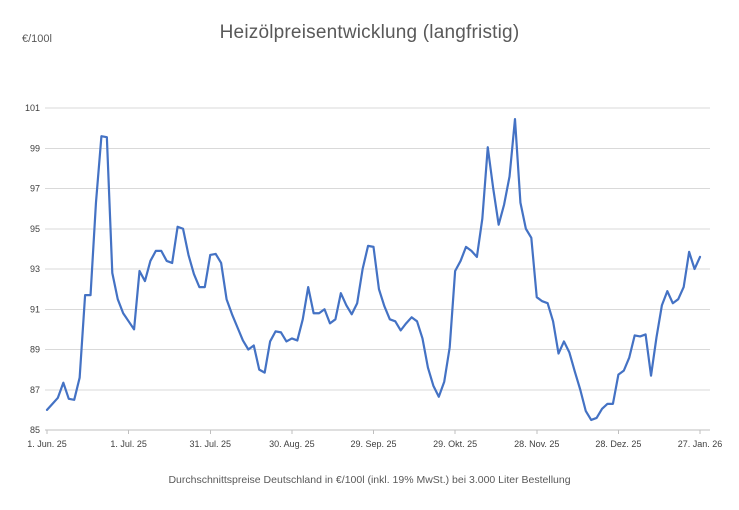 The width and height of the screenshot is (739, 510). I want to click on y-tick-label: 97, so click(35, 189).